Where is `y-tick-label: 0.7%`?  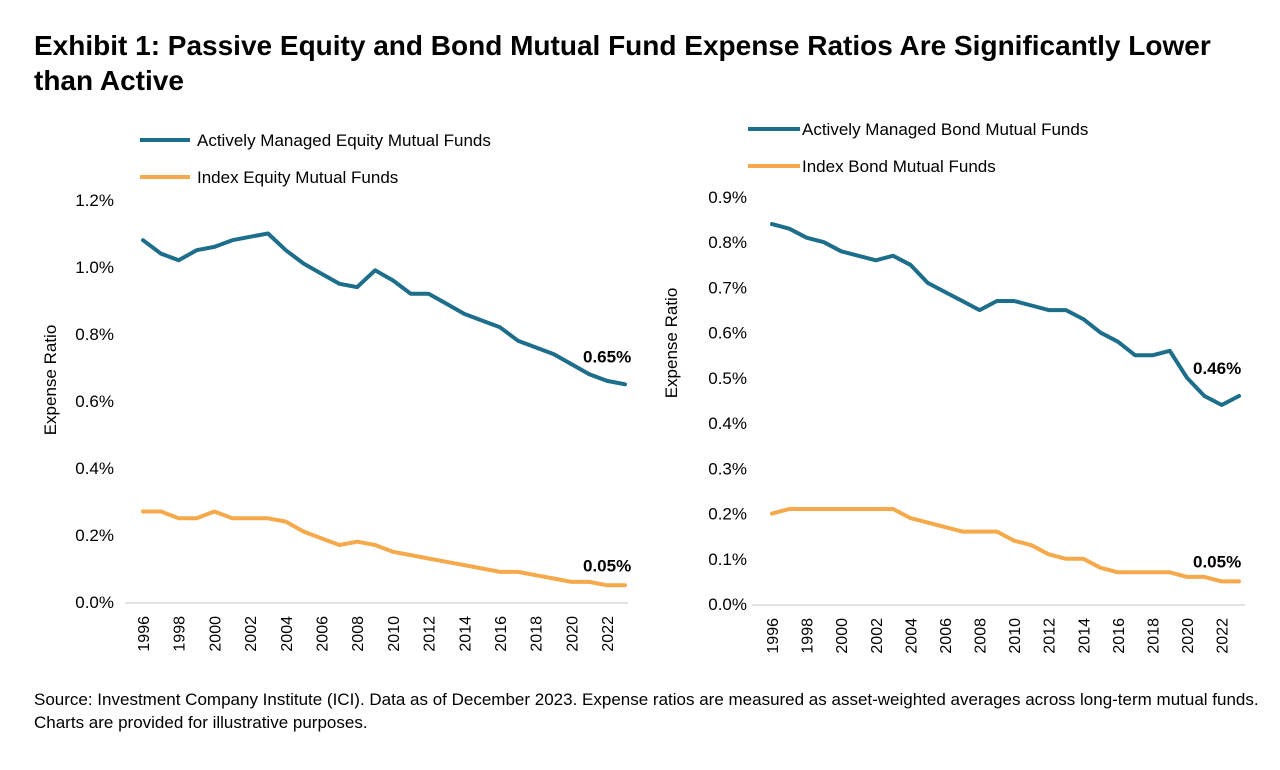
y-tick-label: 0.7% is located at coordinates (727, 287).